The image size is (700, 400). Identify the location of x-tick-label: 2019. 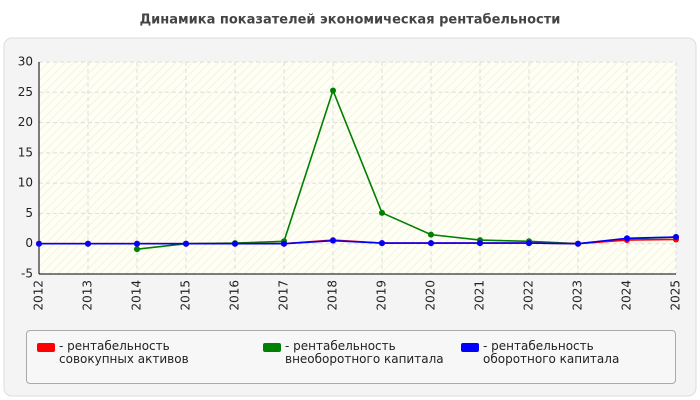
(382, 295).